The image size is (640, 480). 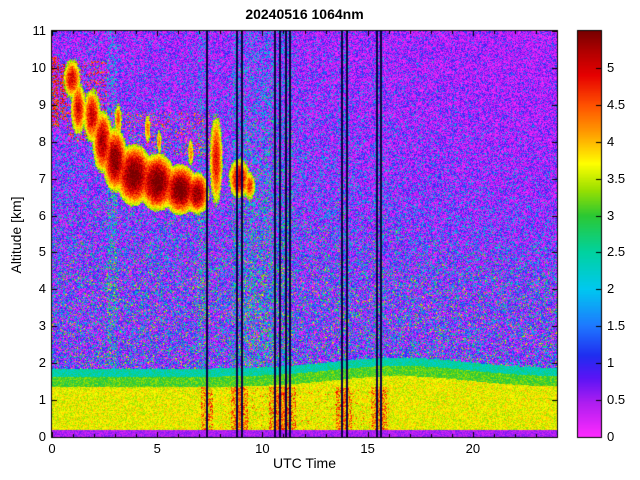 What do you see at coordinates (616, 252) in the screenshot?
I see `colorbar-tick-label: 2.5` at bounding box center [616, 252].